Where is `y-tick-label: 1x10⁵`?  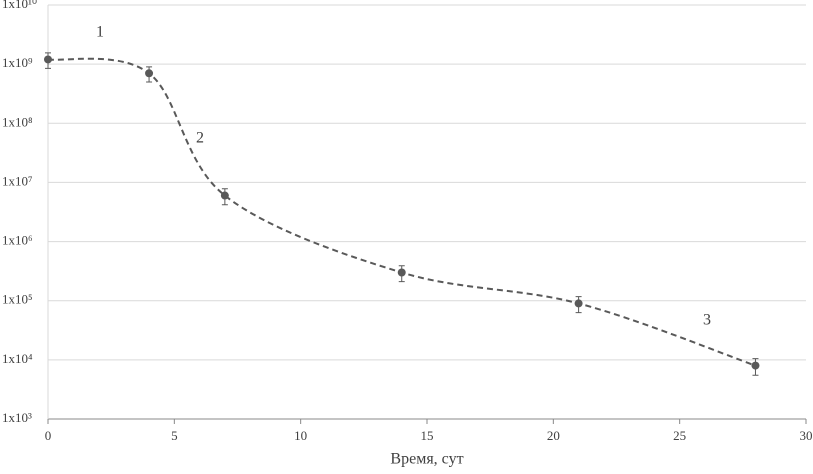 y-tick-label: 1x10⁵ is located at coordinates (17, 299).